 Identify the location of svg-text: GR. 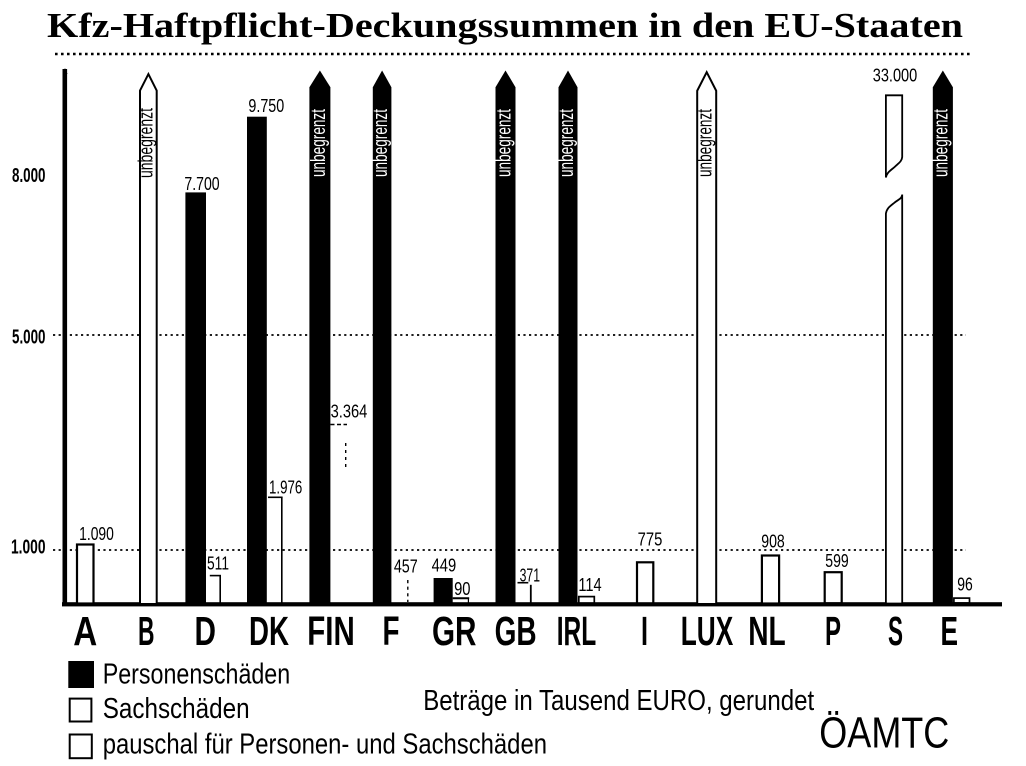
(454, 631).